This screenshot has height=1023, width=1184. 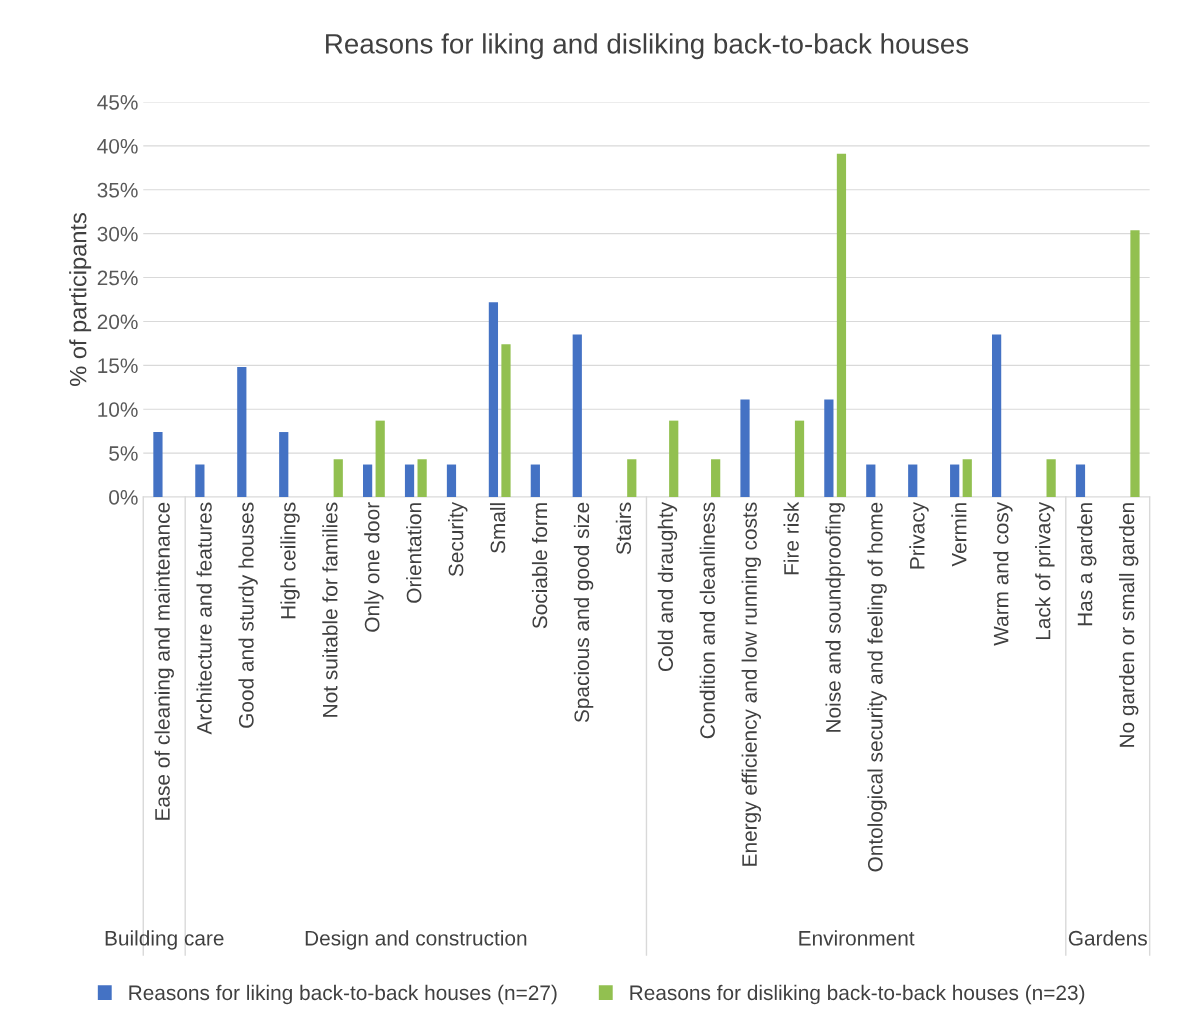 I want to click on x-tick-label: Ease of cleaning and maintenance, so click(x=164, y=661).